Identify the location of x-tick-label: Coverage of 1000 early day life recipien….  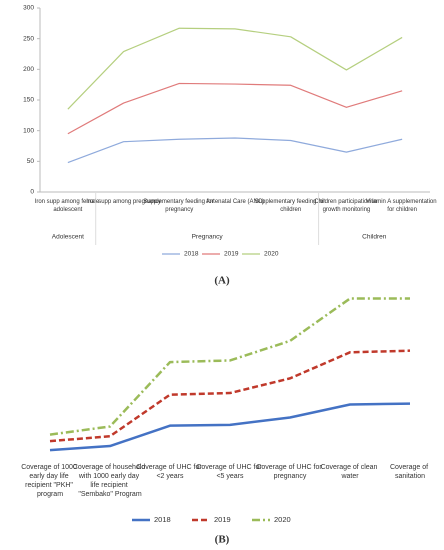
(50, 481).